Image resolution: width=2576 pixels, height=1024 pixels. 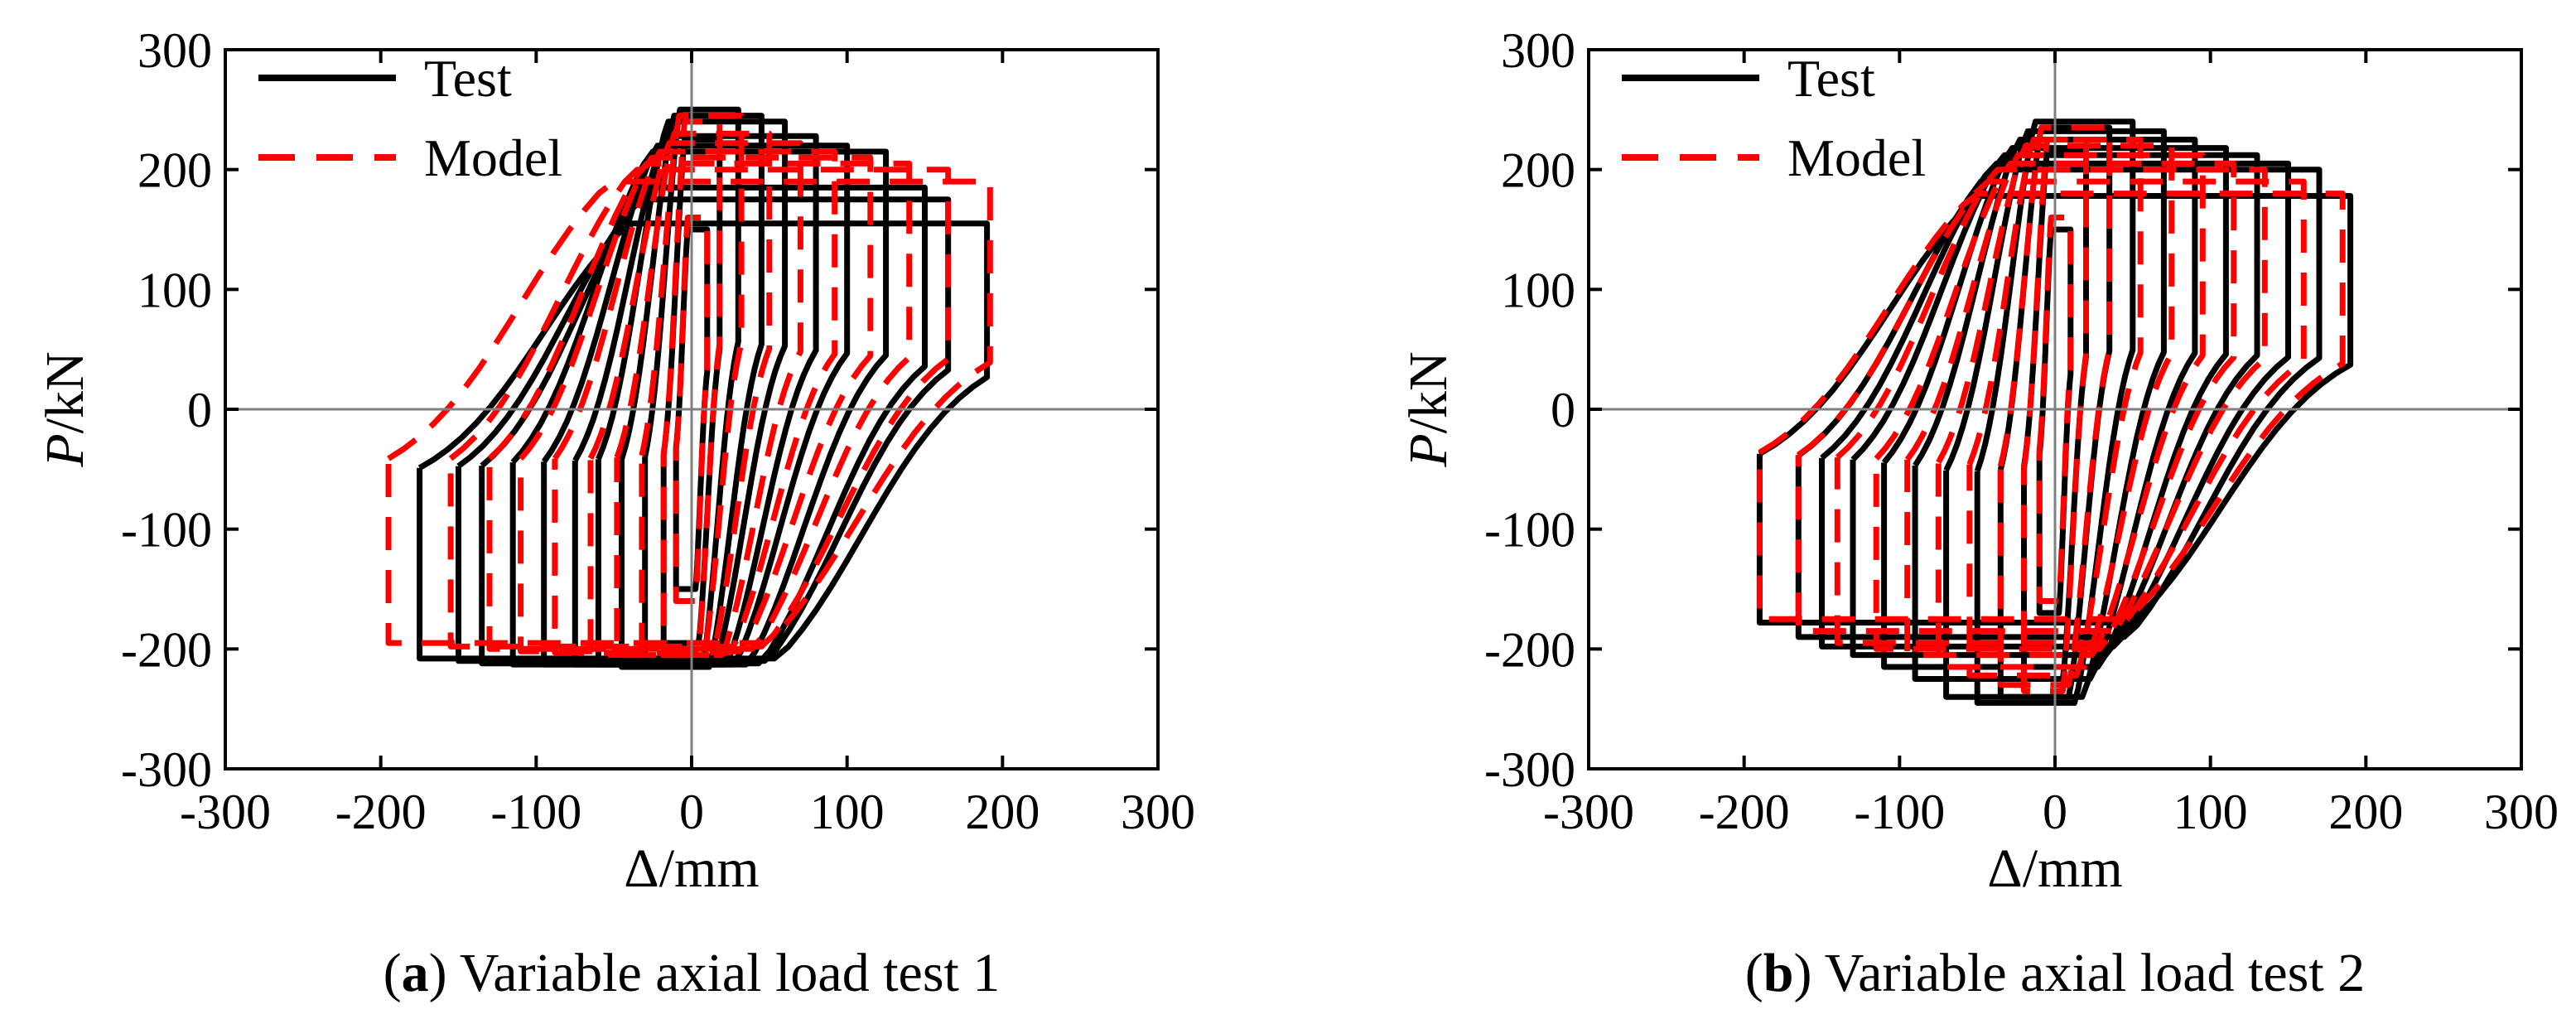 What do you see at coordinates (415, 973) in the screenshot?
I see `panel-label-a: a` at bounding box center [415, 973].